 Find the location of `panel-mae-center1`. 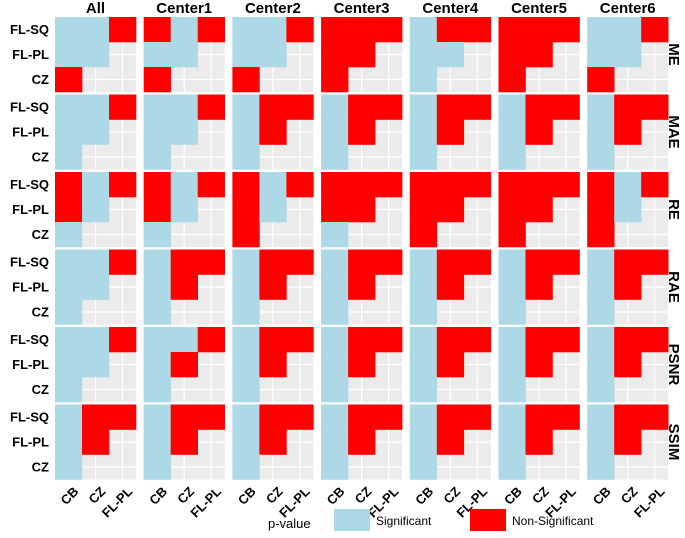

panel-mae-center1 is located at coordinates (184, 132).